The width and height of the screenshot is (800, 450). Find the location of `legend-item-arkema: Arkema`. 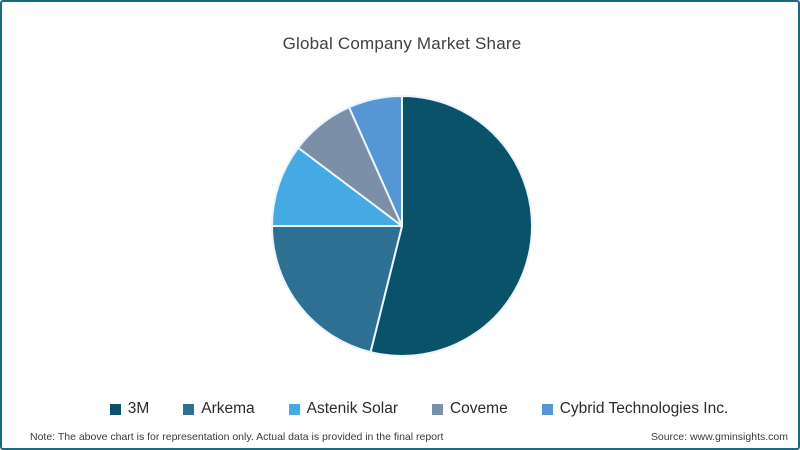

legend-item-arkema: Arkema is located at coordinates (219, 409).